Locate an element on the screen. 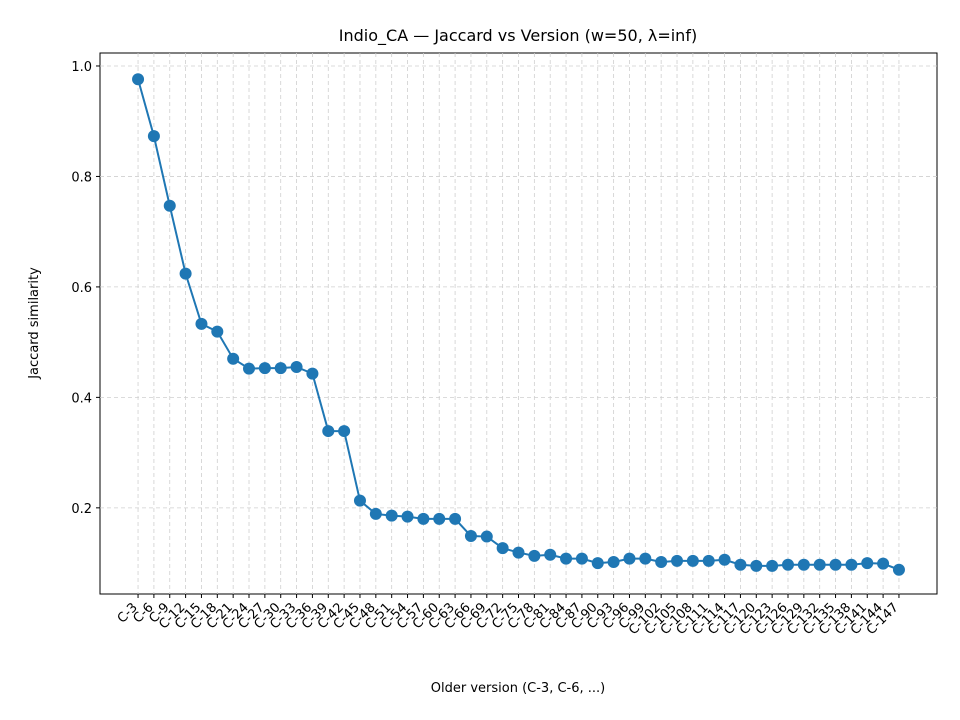  y-tick-label: 1.0 is located at coordinates (81, 67).